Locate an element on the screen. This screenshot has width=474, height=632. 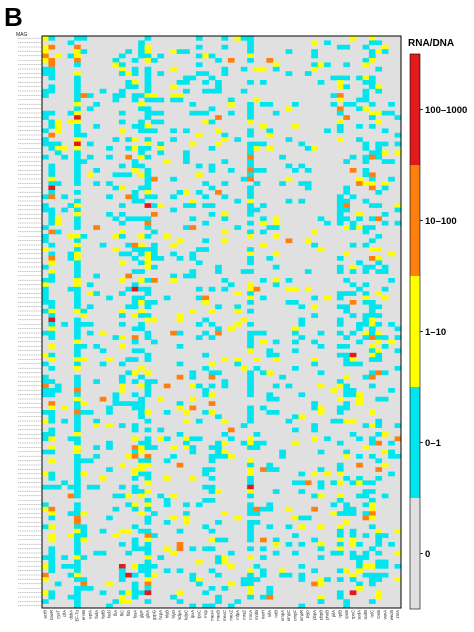
column-tick-label: EF-Tu is located at coordinates (77, 615).